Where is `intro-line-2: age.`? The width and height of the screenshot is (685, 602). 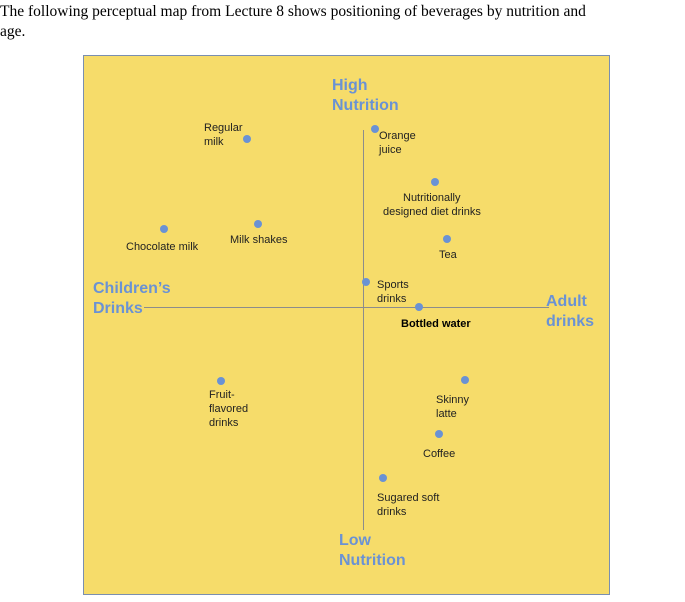 intro-line-2: age. is located at coordinates (13, 31).